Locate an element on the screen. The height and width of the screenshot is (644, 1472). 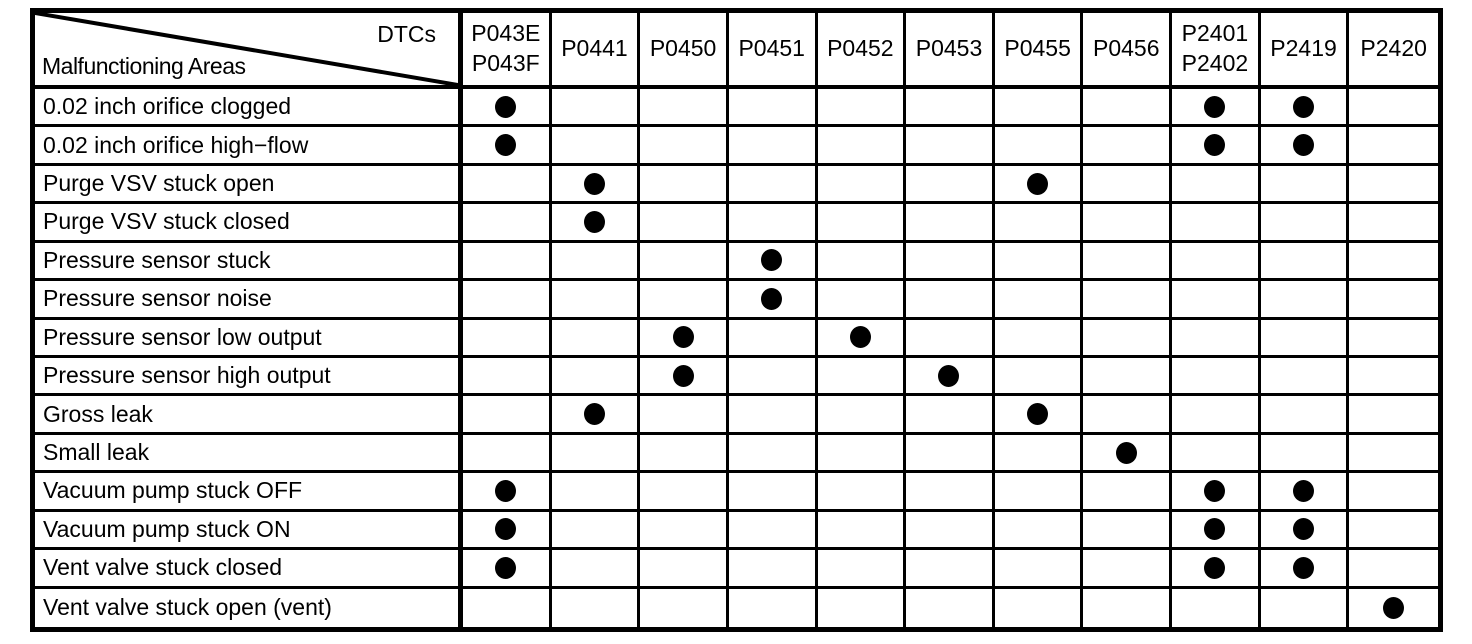
col-header-P2419: P2419 is located at coordinates (1305, 51).